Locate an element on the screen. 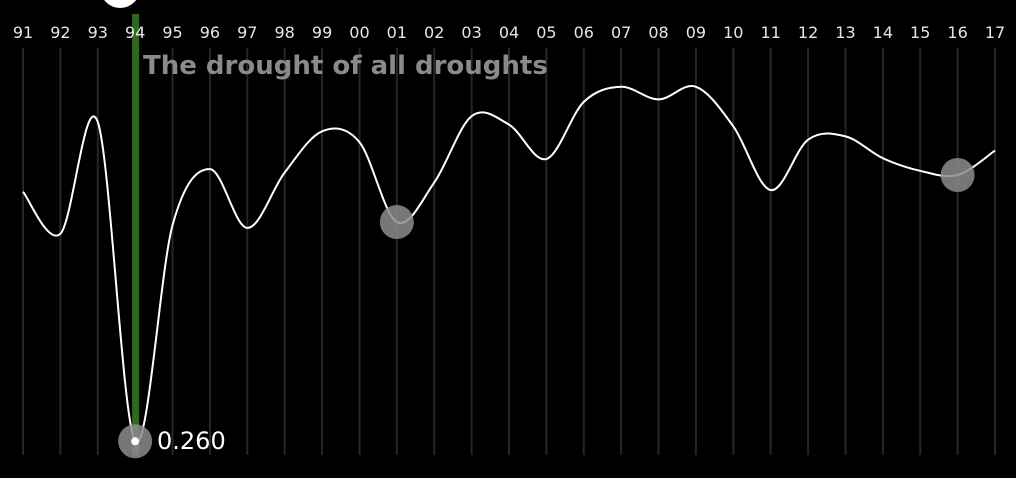 Image resolution: width=1016 pixels, height=478 pixels. value-label: 0.260 is located at coordinates (191, 441).